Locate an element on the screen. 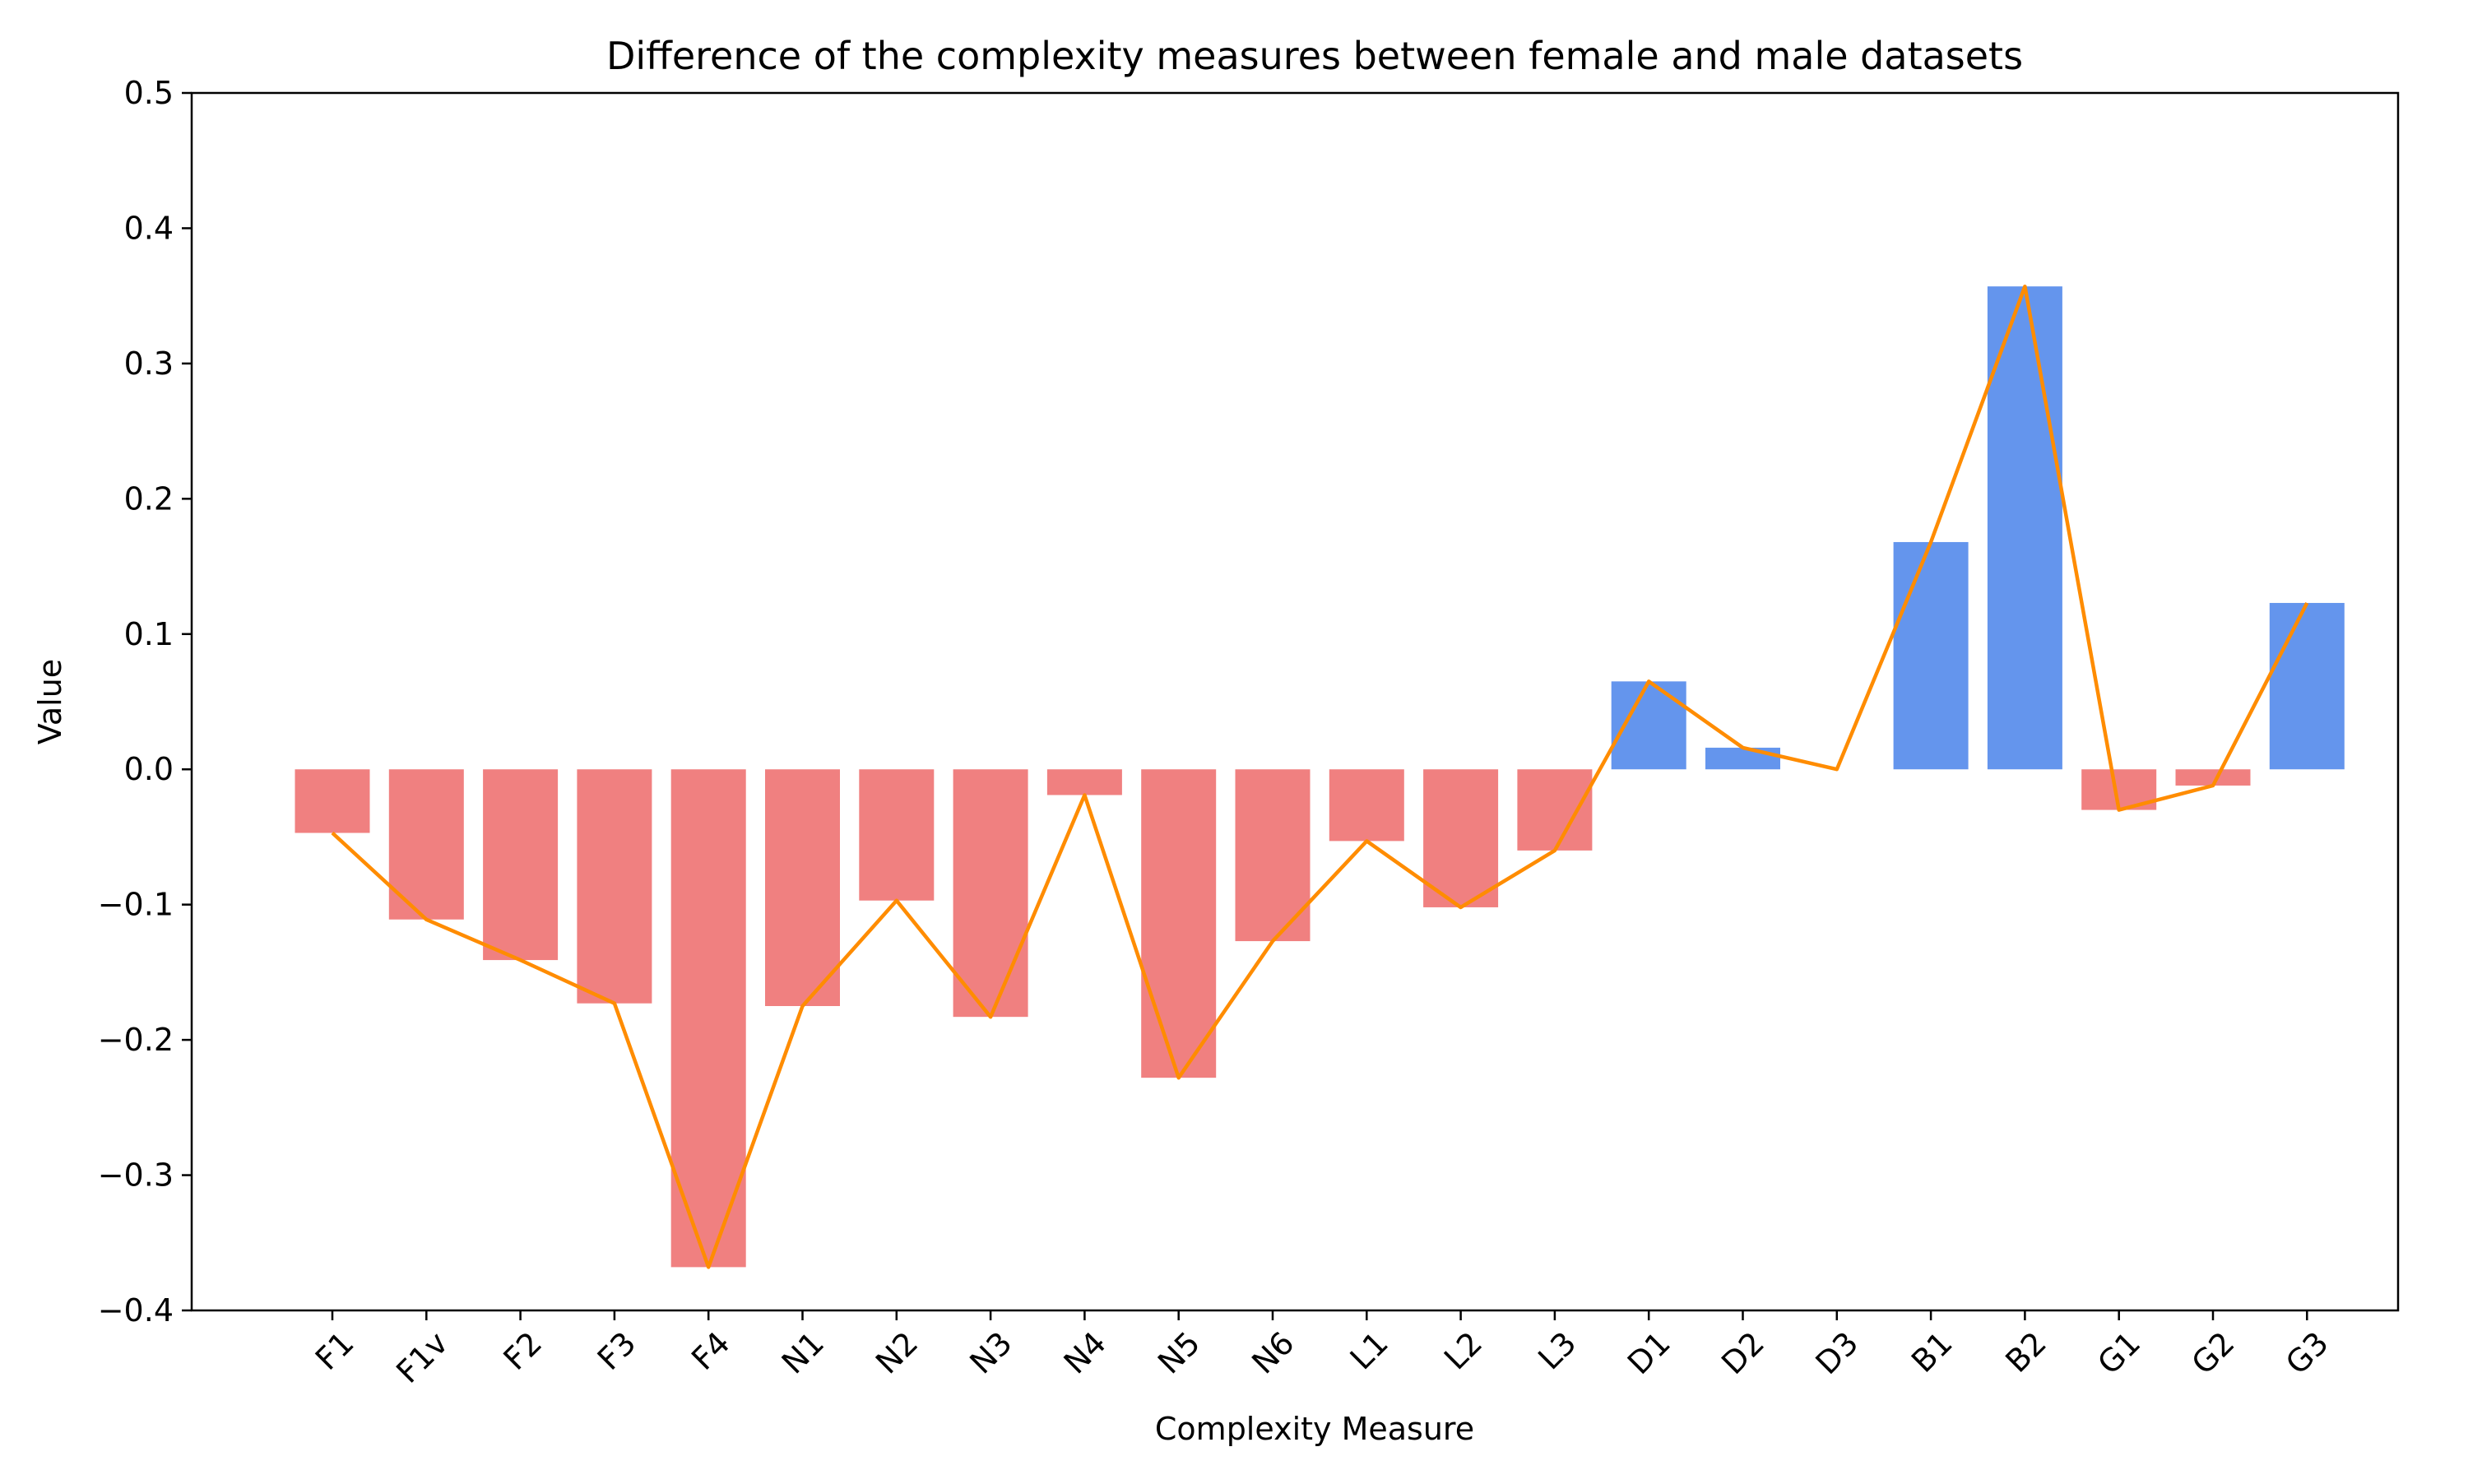 The height and width of the screenshot is (1484, 2468). bar-n3 is located at coordinates (990, 893).